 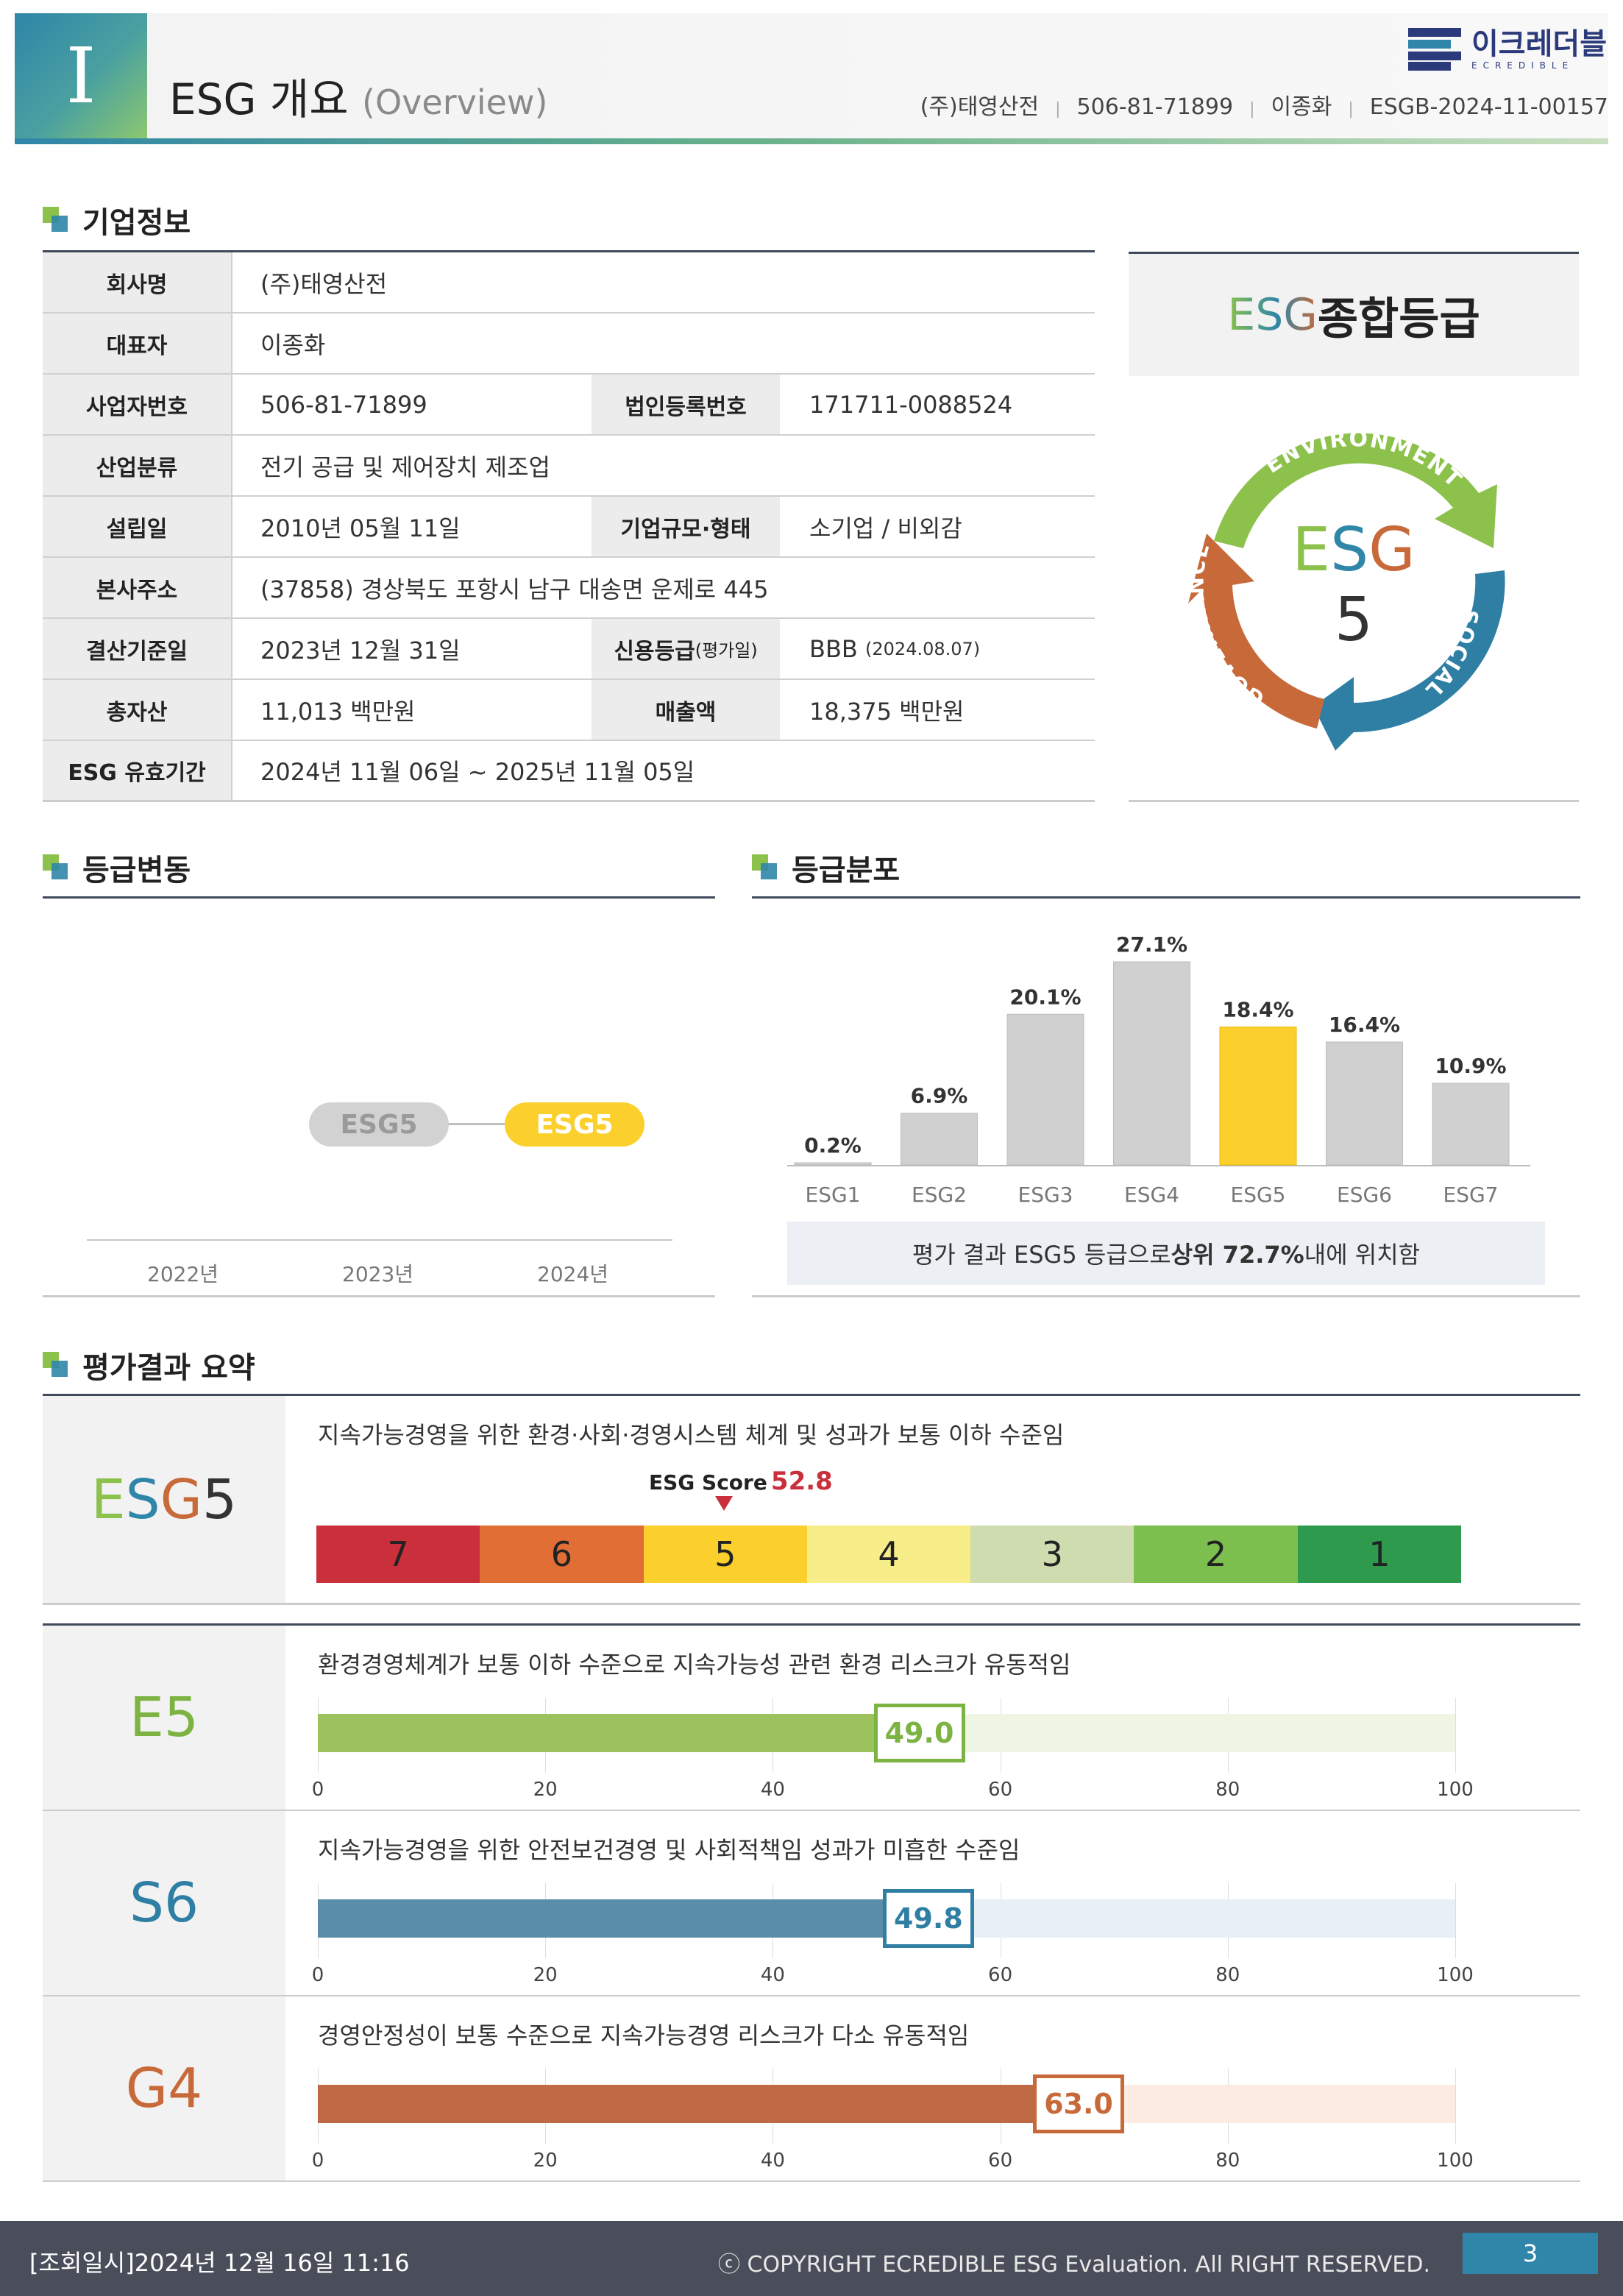 I want to click on desc-social: 지속가능경영을 위한 안전보건경영 및 사회적책임 성과가 미흡한 수준임, so click(x=669, y=1850).